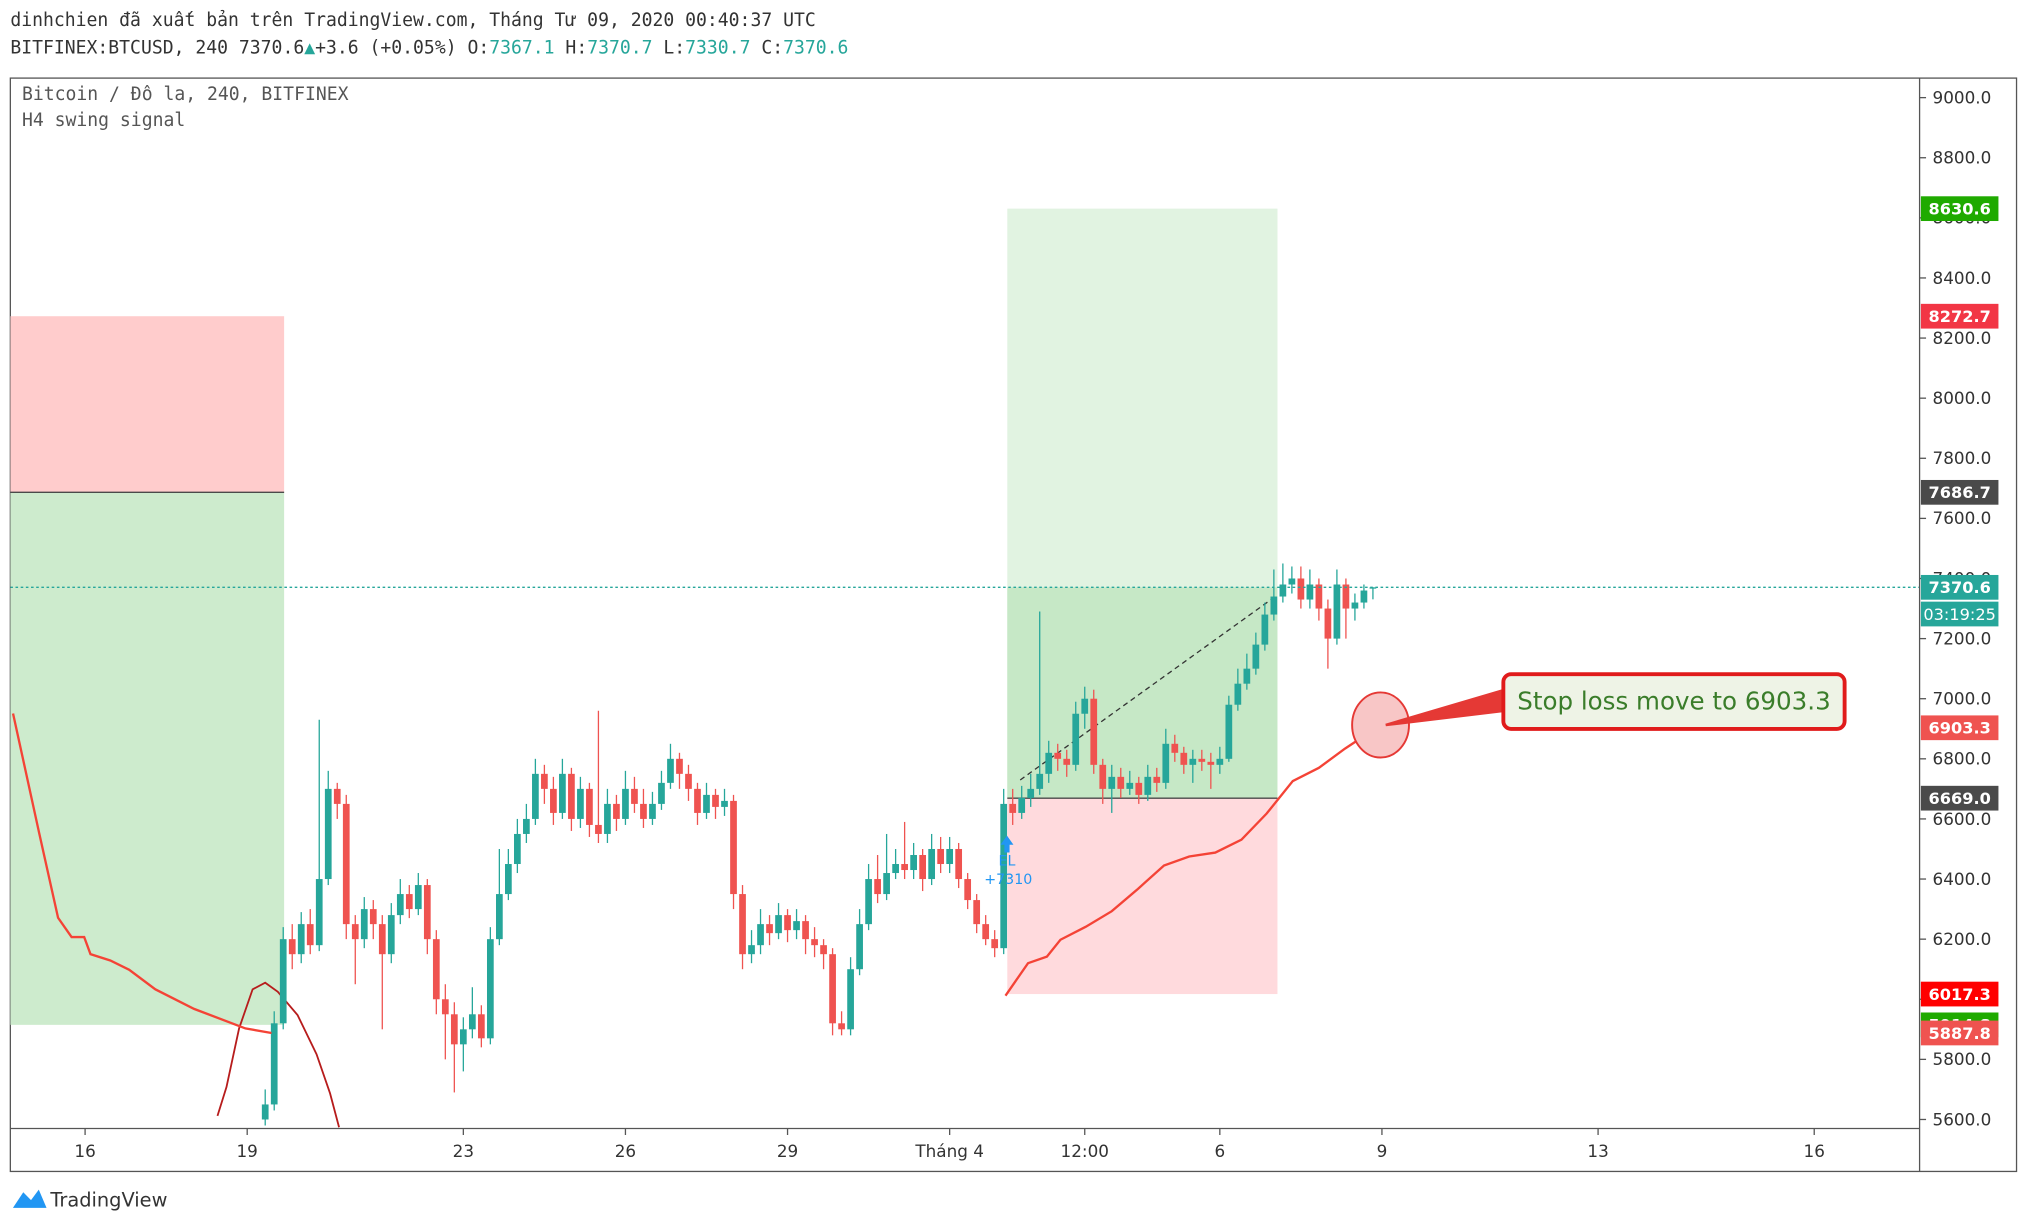 This screenshot has width=2023, height=1217. What do you see at coordinates (309, 47) in the screenshot?
I see `arrow: ▲` at bounding box center [309, 47].